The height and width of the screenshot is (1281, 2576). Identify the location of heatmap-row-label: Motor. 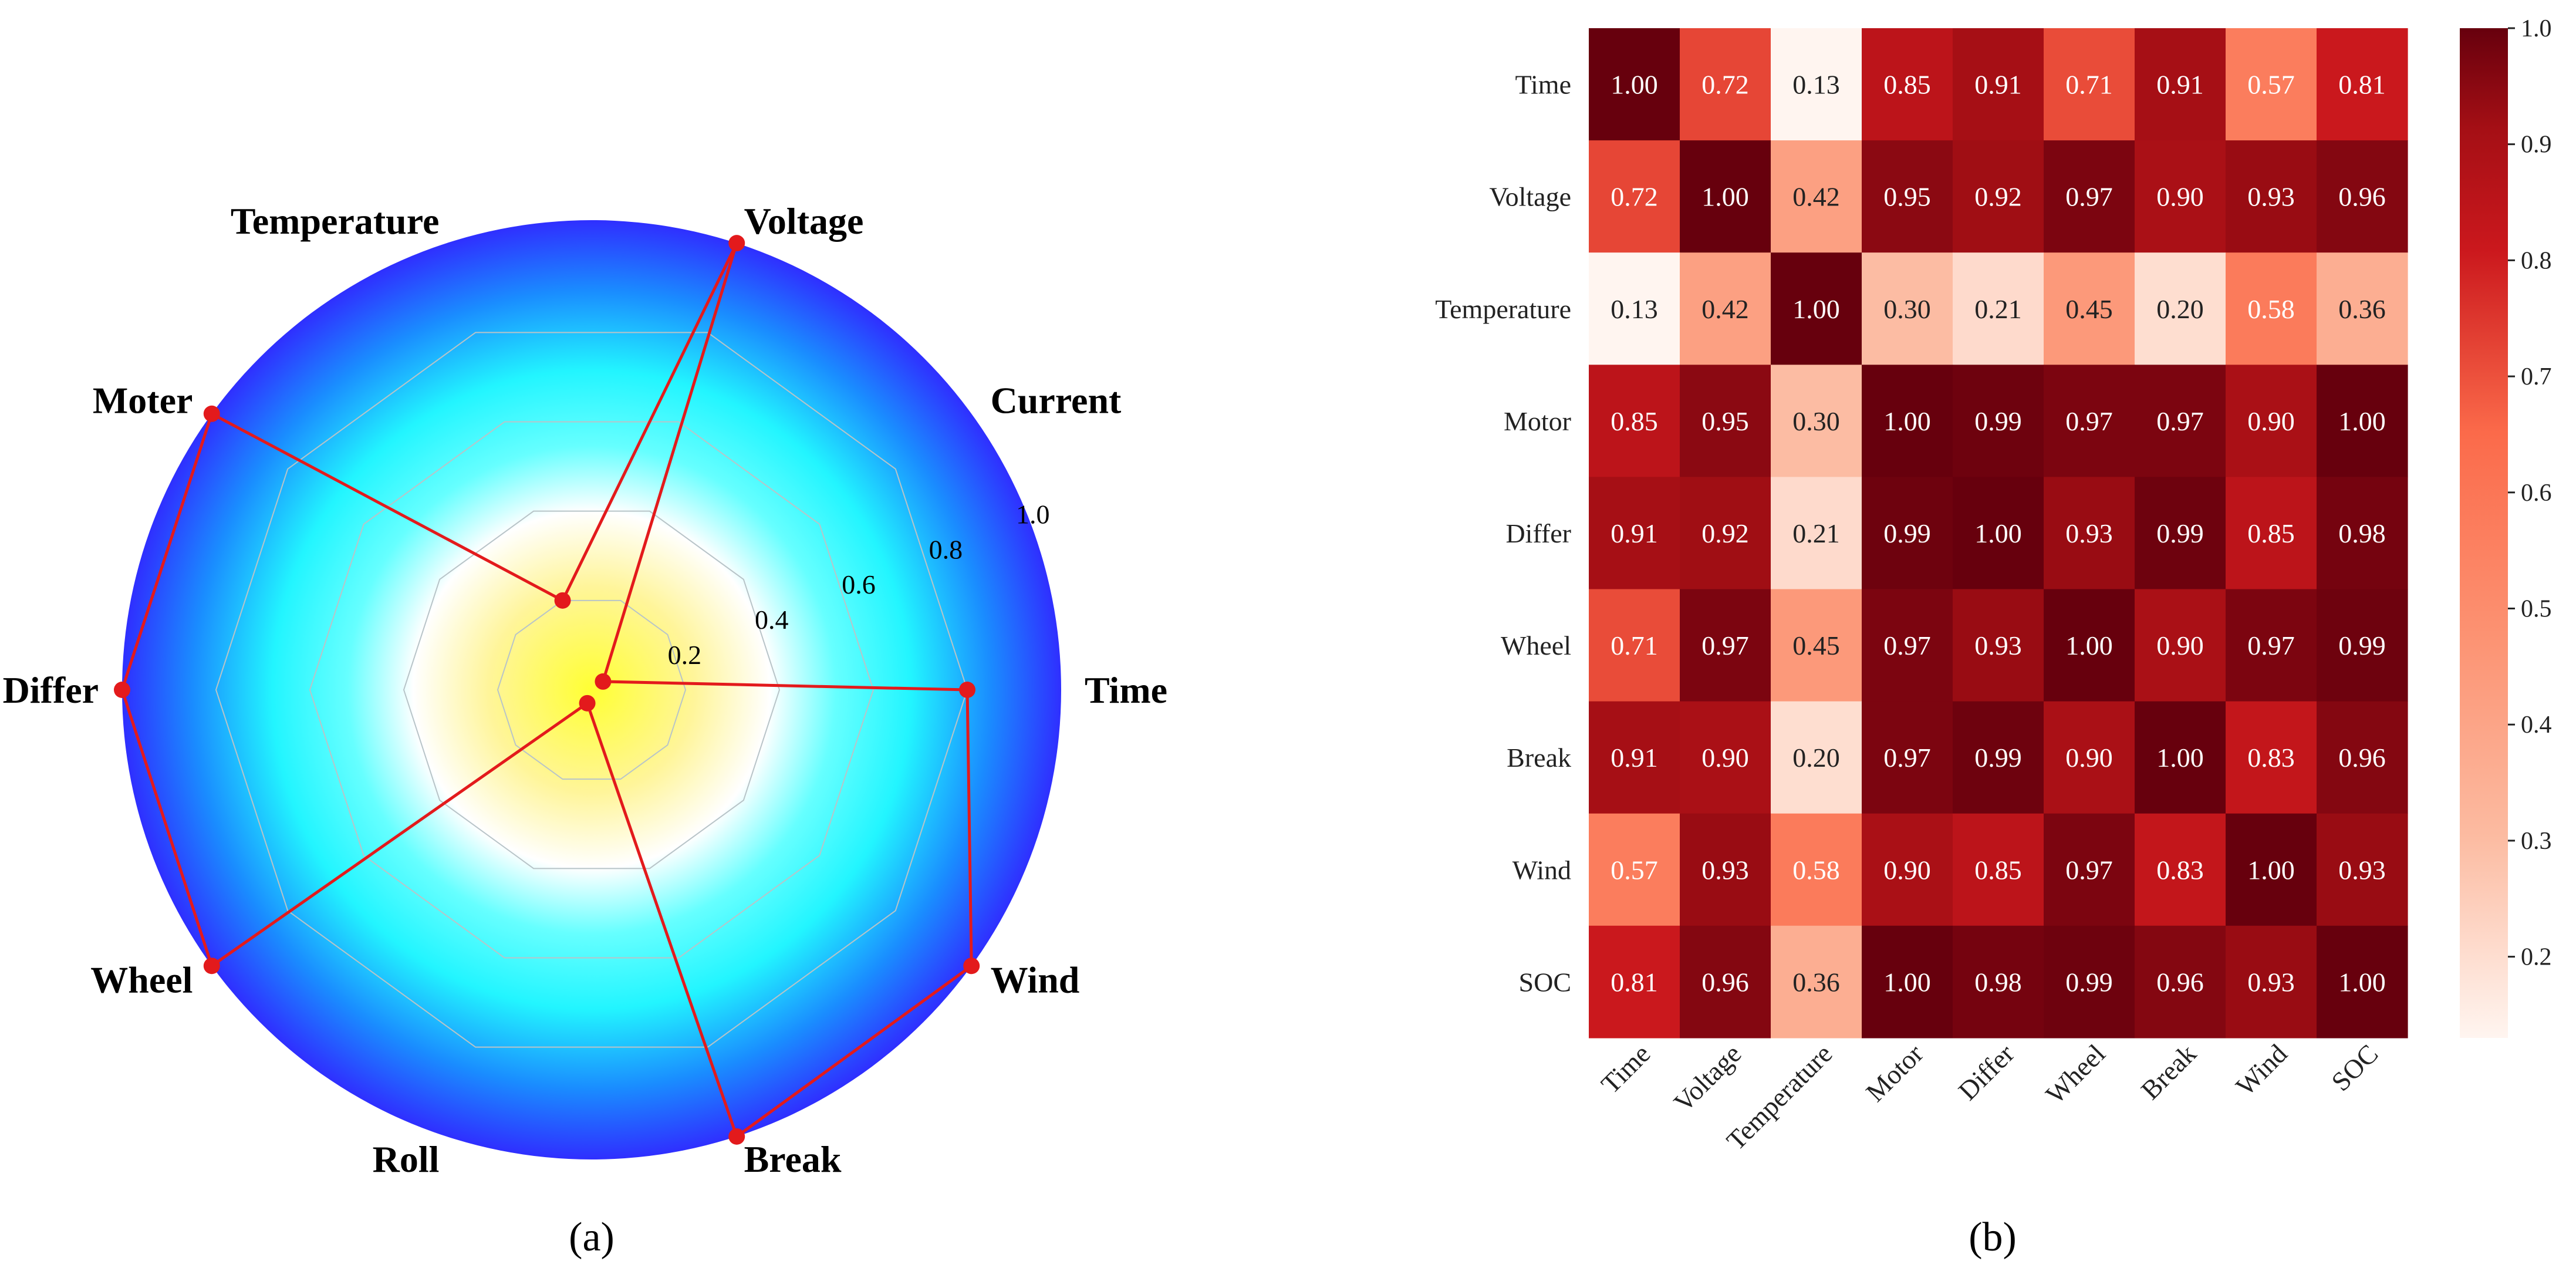
(1537, 421).